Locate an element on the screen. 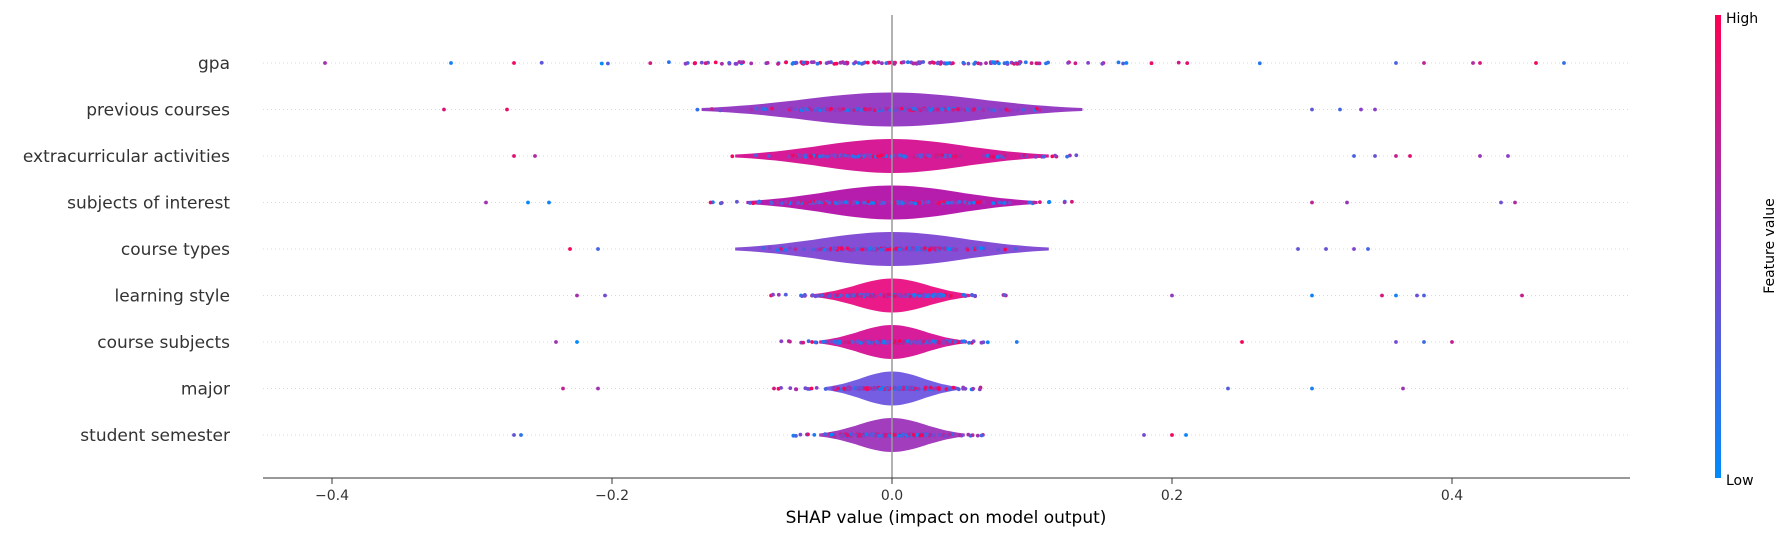 The image size is (1785, 536). x-tick-label: 0.0 is located at coordinates (892, 496).